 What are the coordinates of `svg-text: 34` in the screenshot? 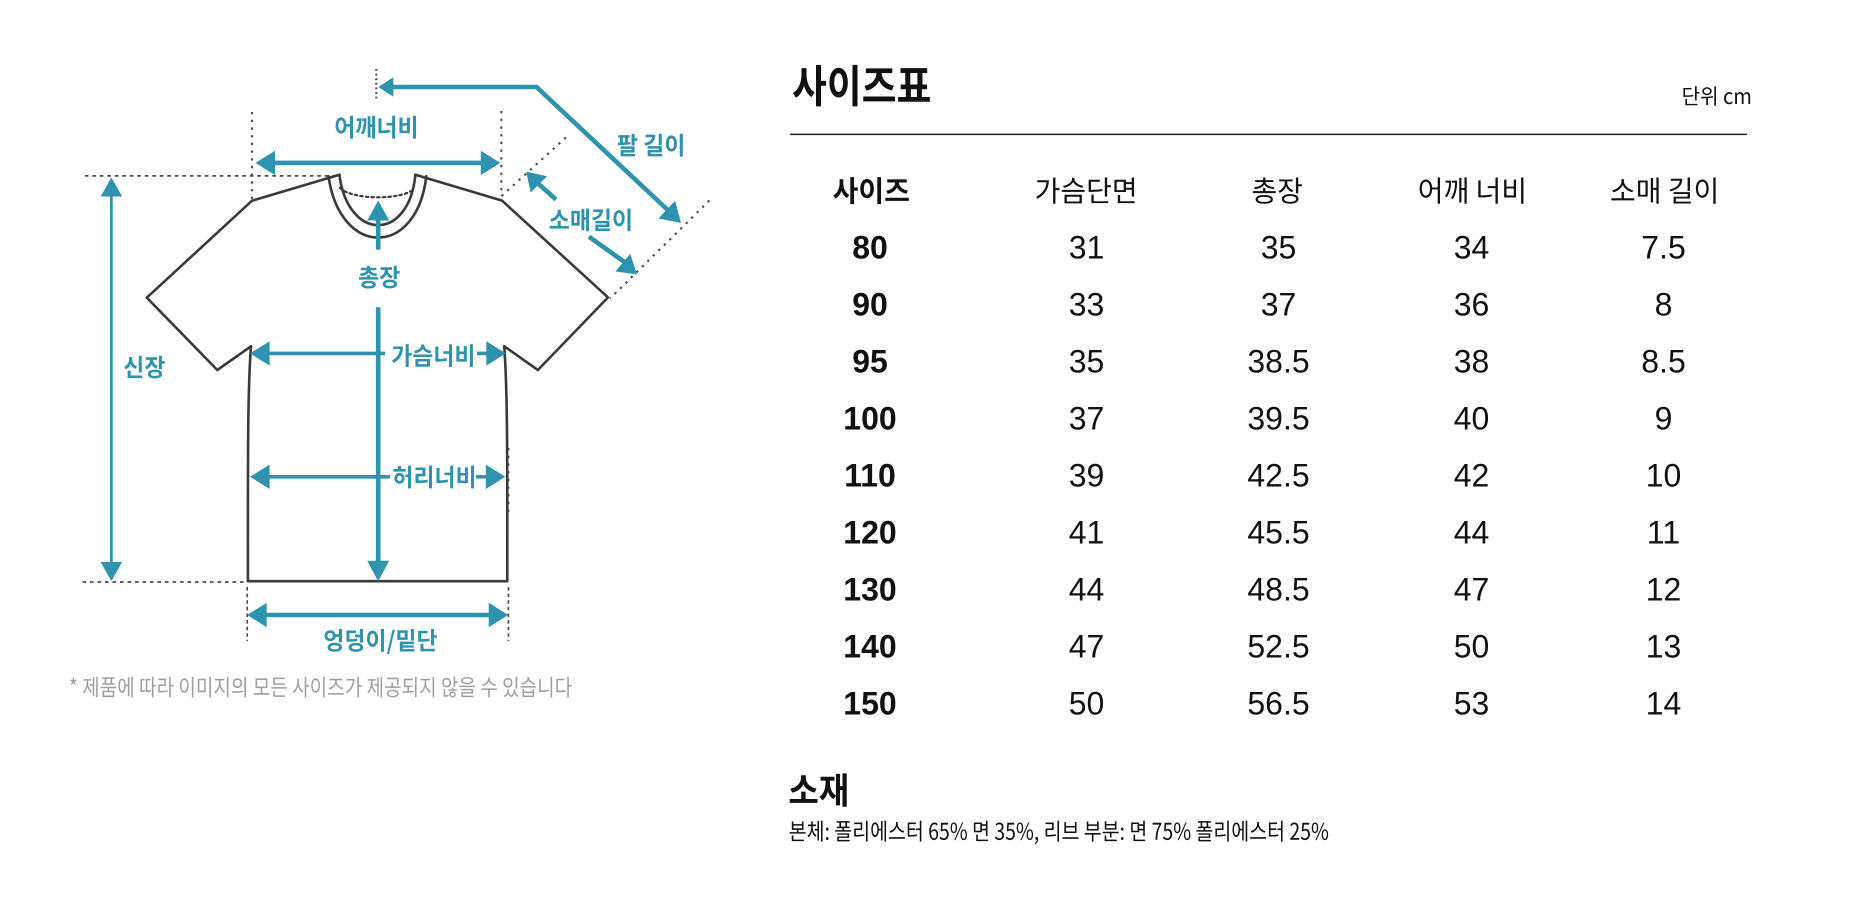 It's located at (1472, 248).